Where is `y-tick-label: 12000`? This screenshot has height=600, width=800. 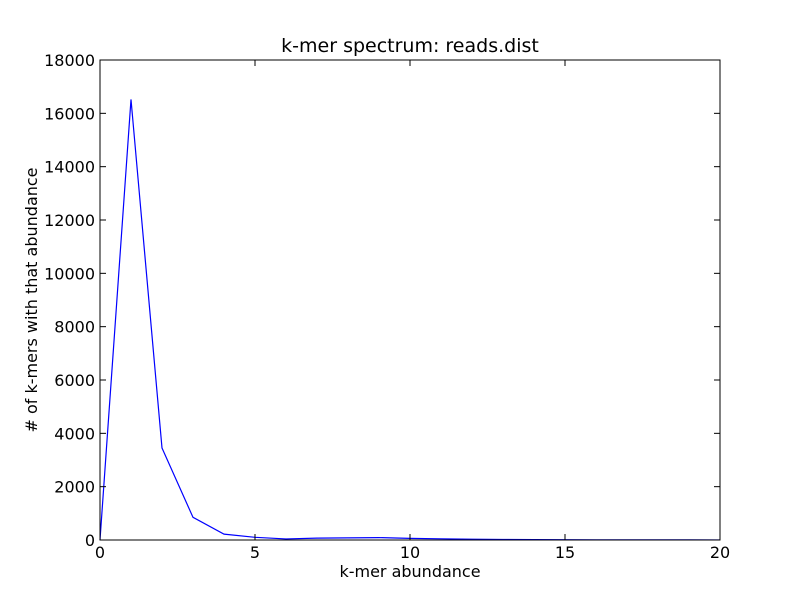 y-tick-label: 12000 is located at coordinates (69, 220).